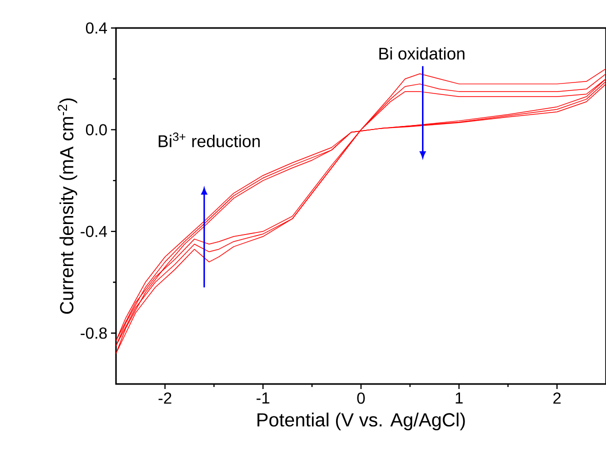 This screenshot has width=606, height=463. I want to click on y-tick-label: 0.0, so click(96, 130).